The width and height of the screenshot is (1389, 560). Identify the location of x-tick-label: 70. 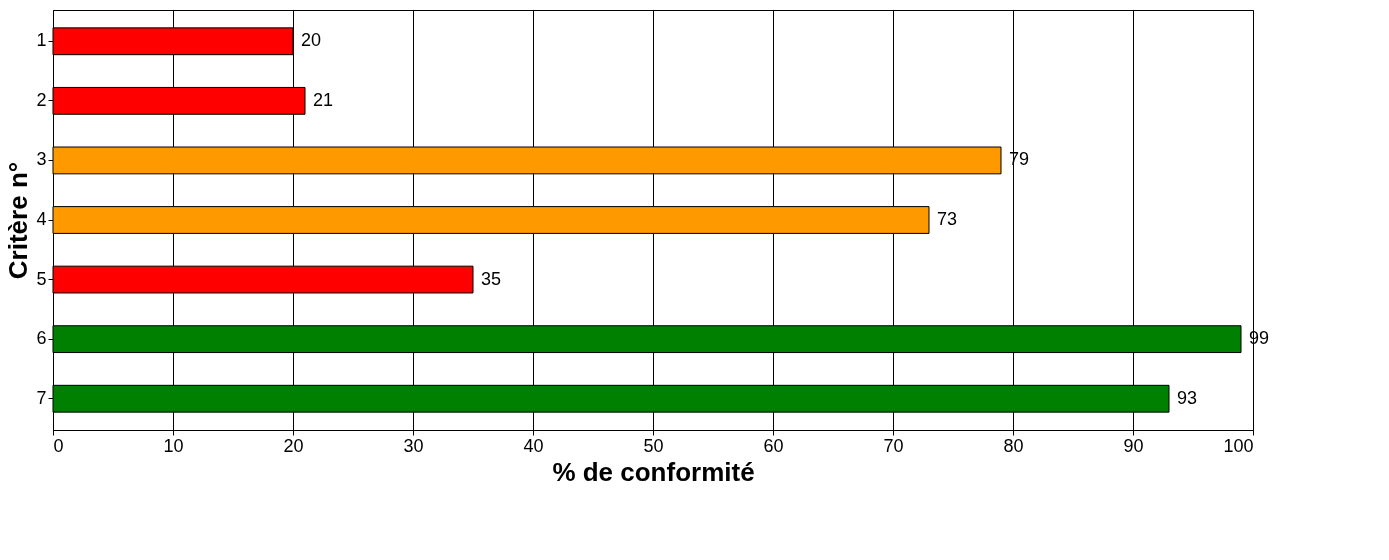
(893, 445).